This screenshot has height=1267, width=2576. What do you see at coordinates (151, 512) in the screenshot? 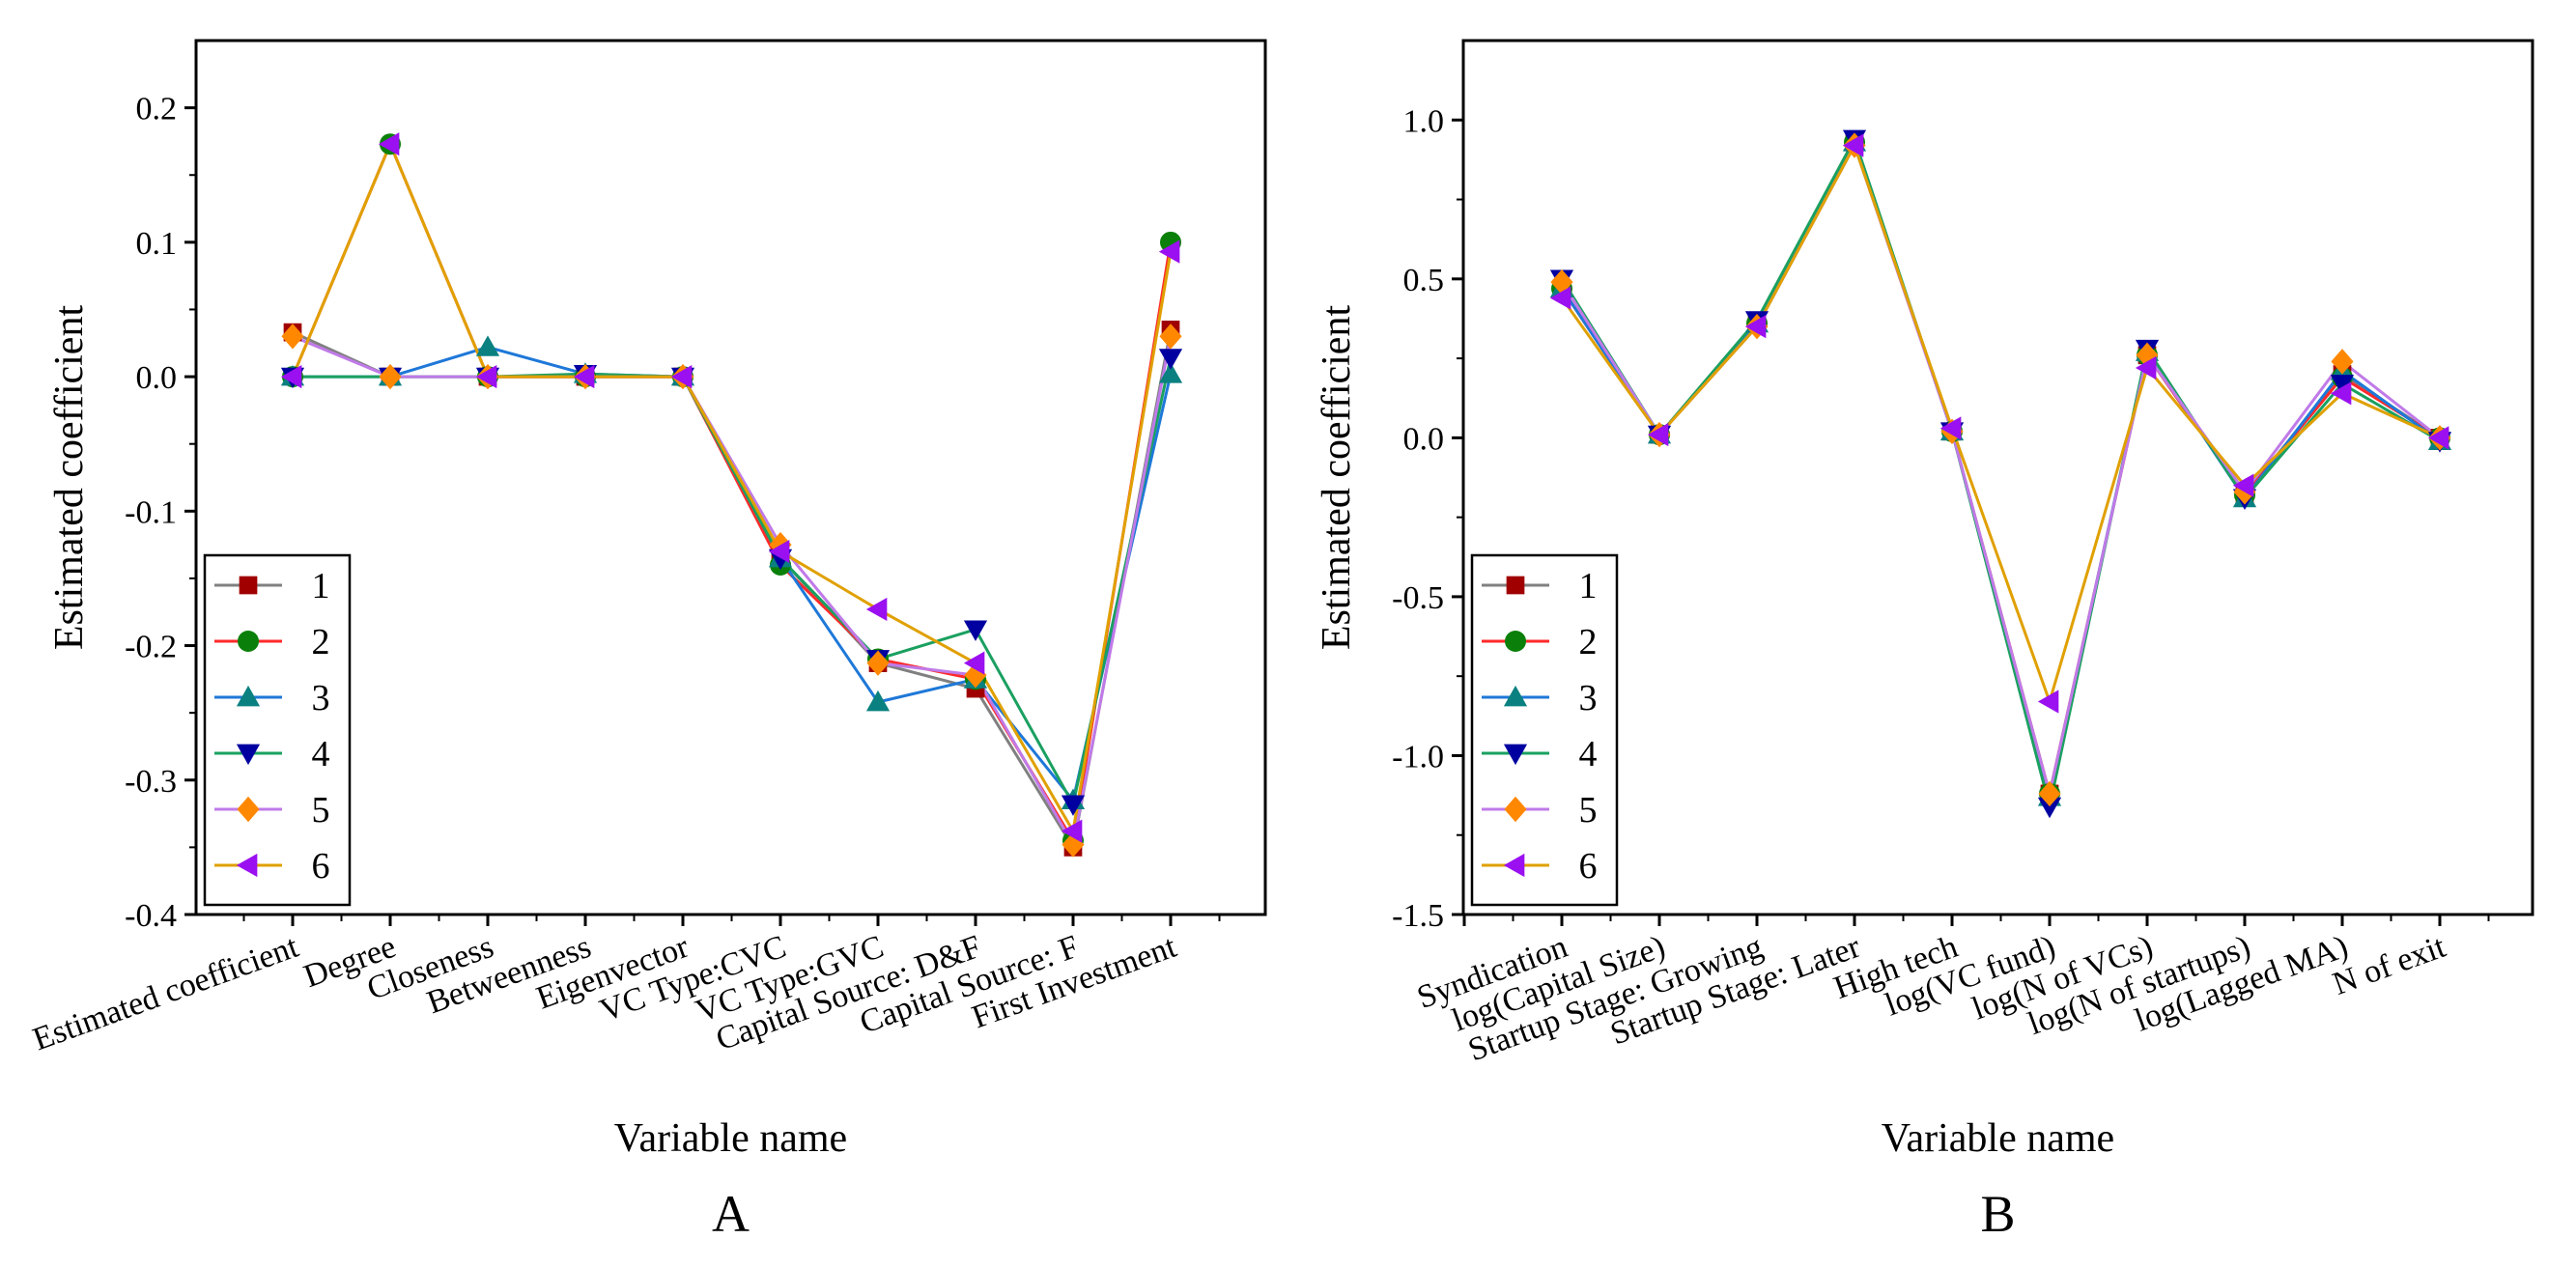
I see `y-tick-label: -0.1` at bounding box center [151, 512].